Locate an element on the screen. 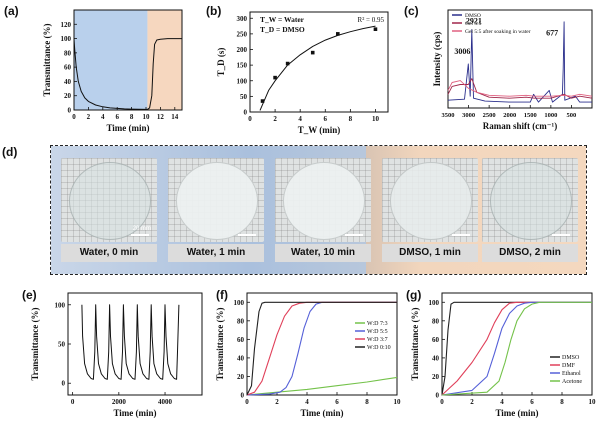 The height and width of the screenshot is (423, 600). x-tick-label: 3000 is located at coordinates (468, 115).